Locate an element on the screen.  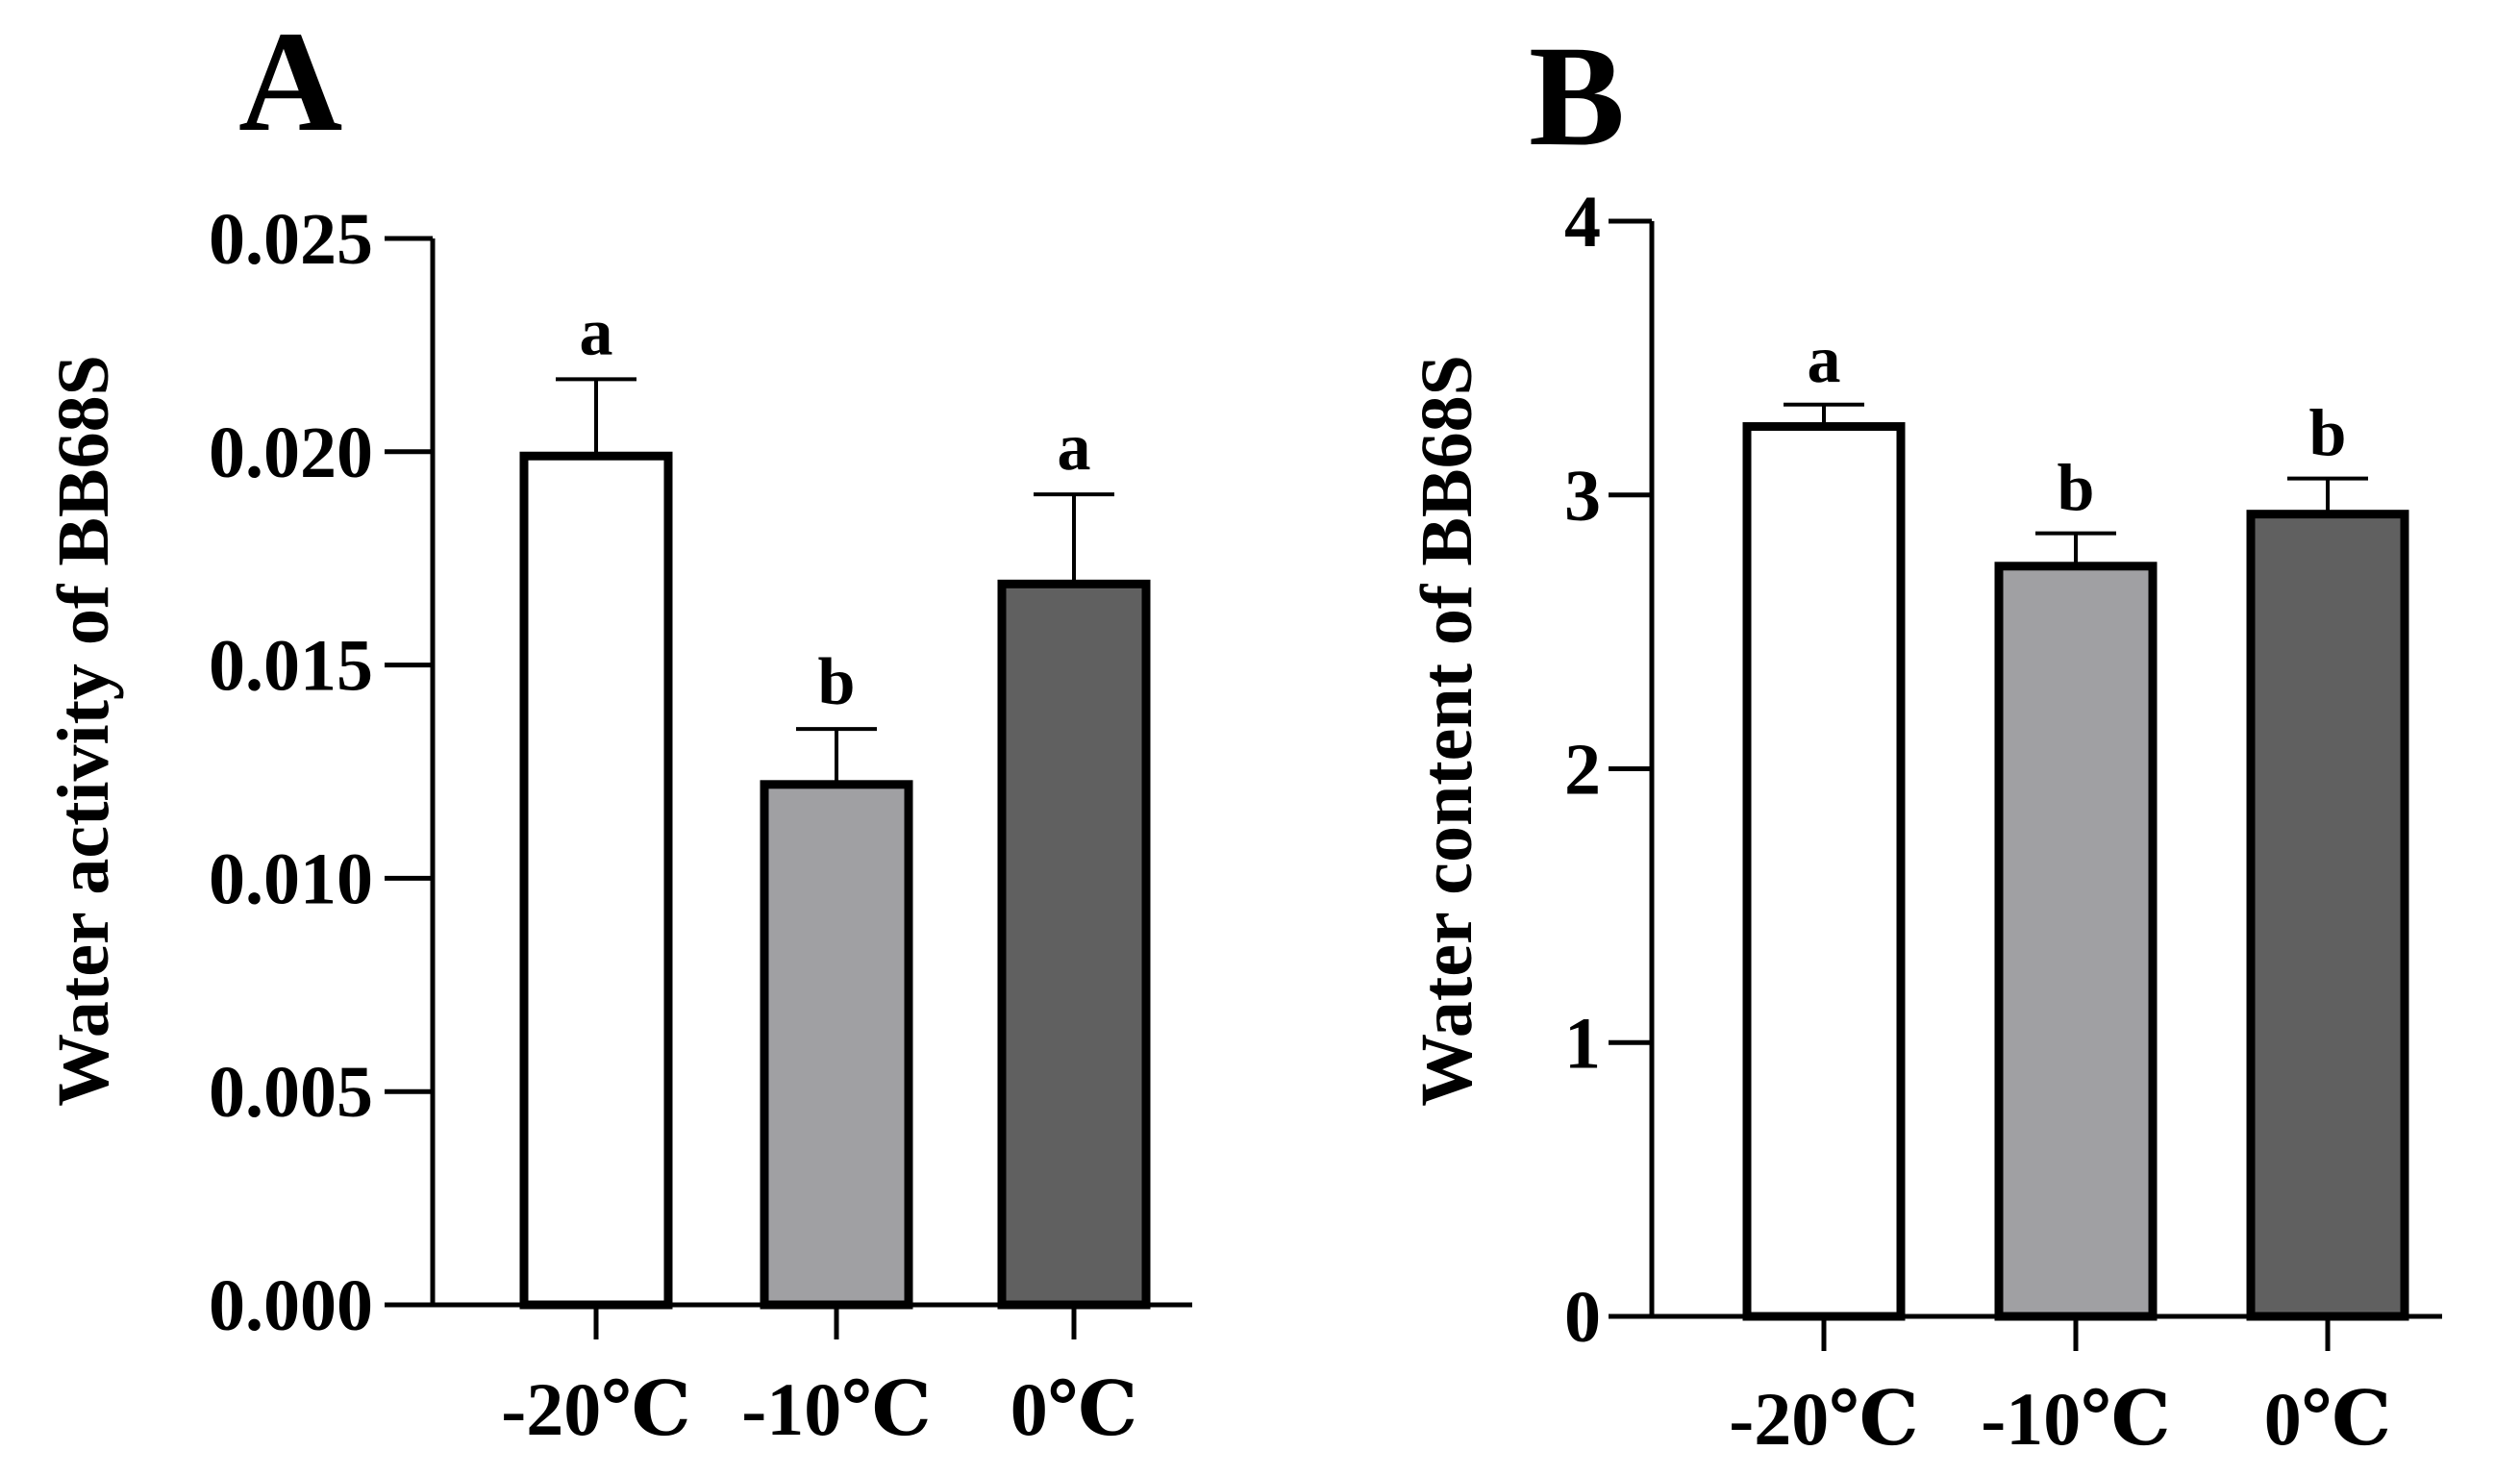
a-y-tick-label: 0.010 is located at coordinates (291, 878).